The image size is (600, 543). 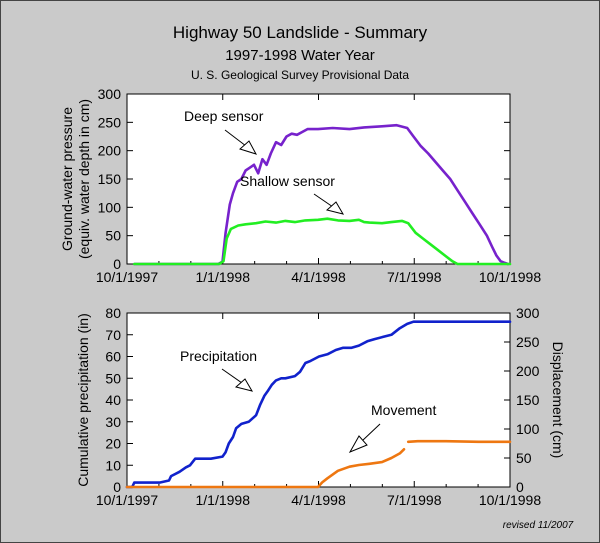 What do you see at coordinates (538, 525) in the screenshot?
I see `revision-note: revised 11/2007` at bounding box center [538, 525].